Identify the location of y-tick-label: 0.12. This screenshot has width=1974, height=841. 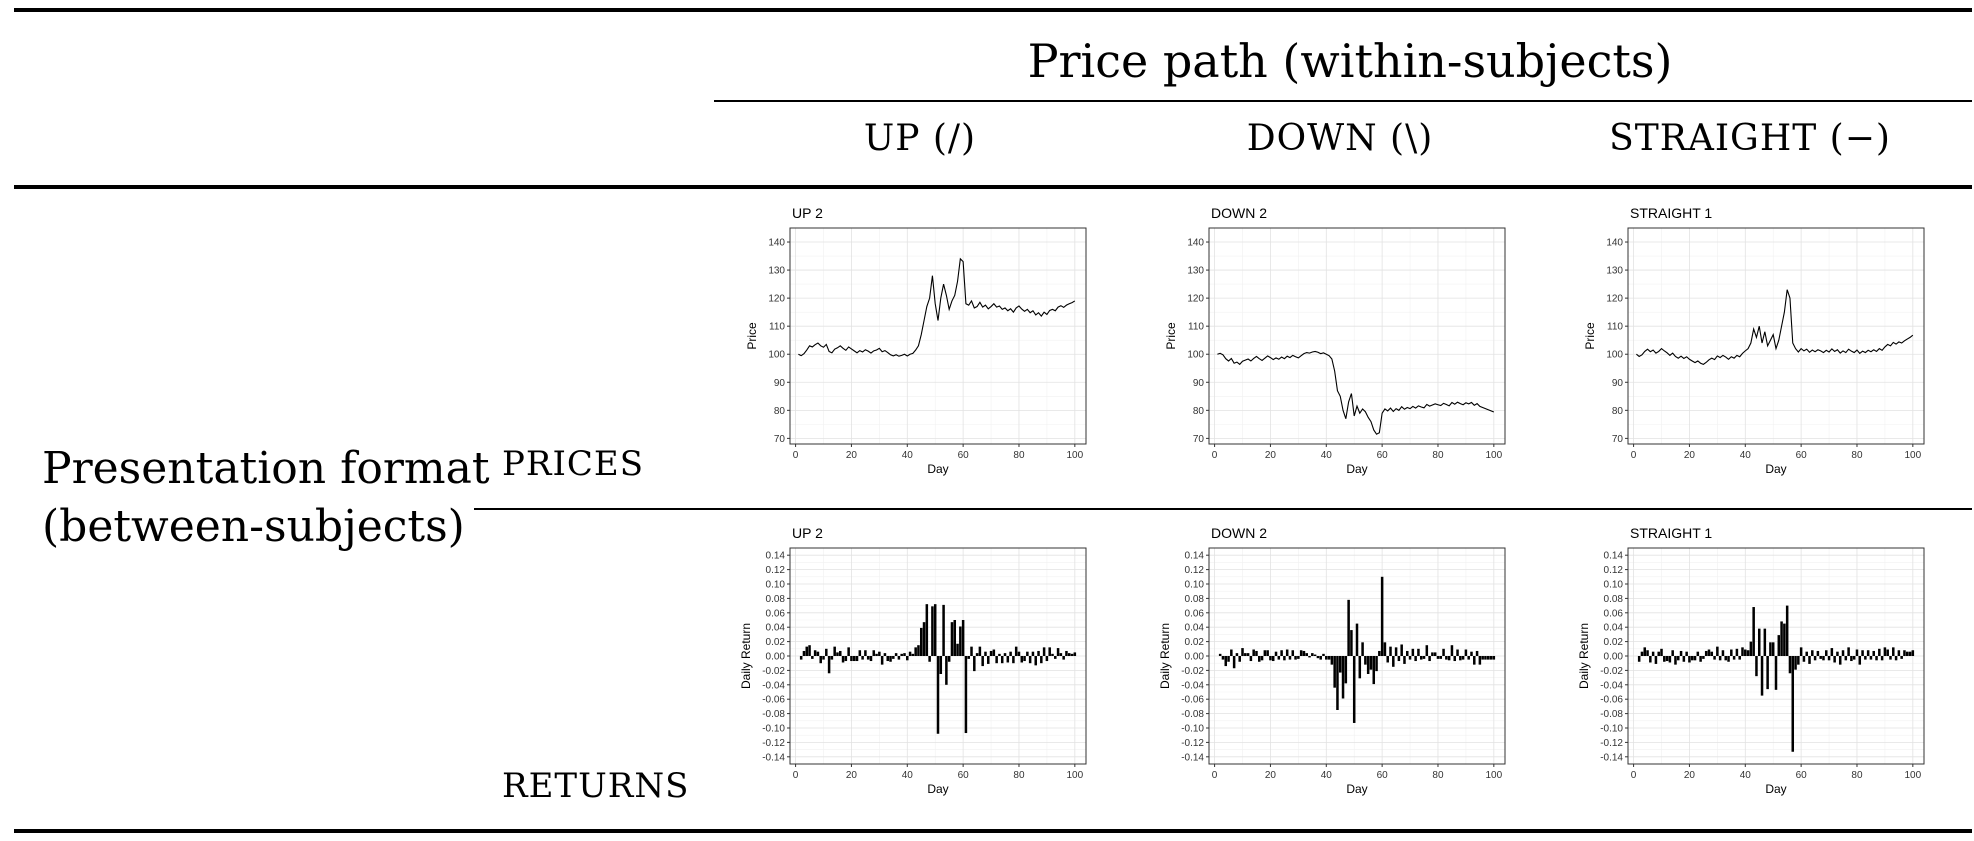
(1195, 570).